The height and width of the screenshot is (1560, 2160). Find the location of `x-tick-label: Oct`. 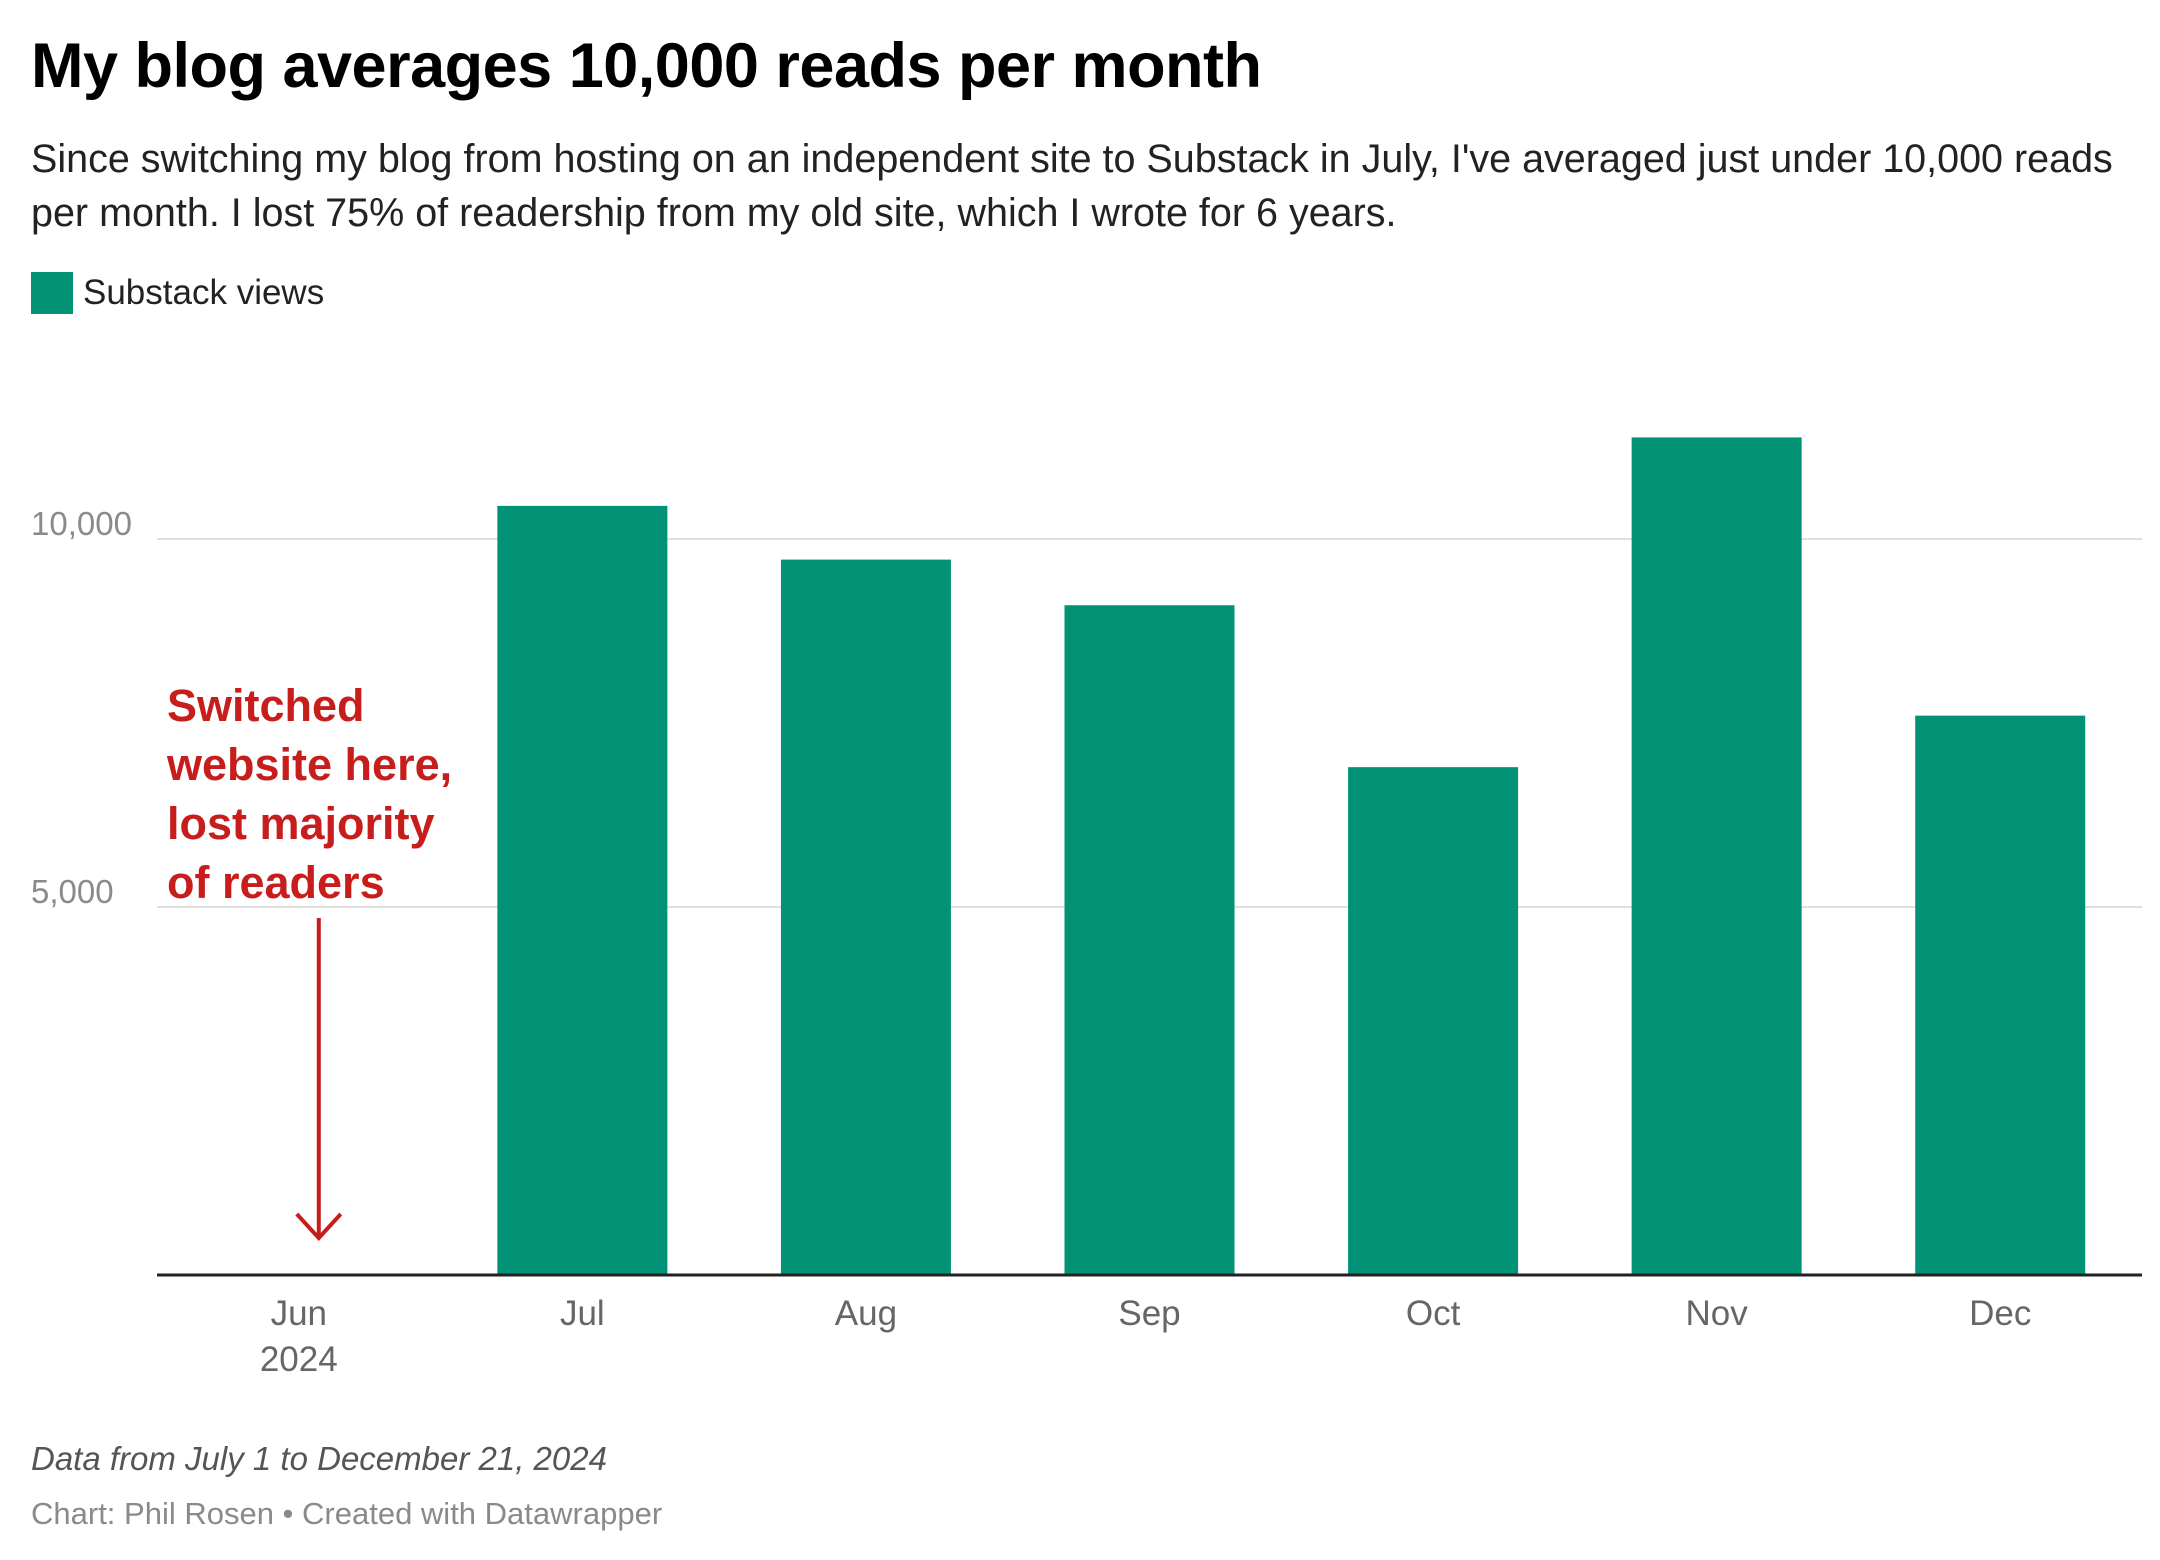

x-tick-label: Oct is located at coordinates (1433, 1313).